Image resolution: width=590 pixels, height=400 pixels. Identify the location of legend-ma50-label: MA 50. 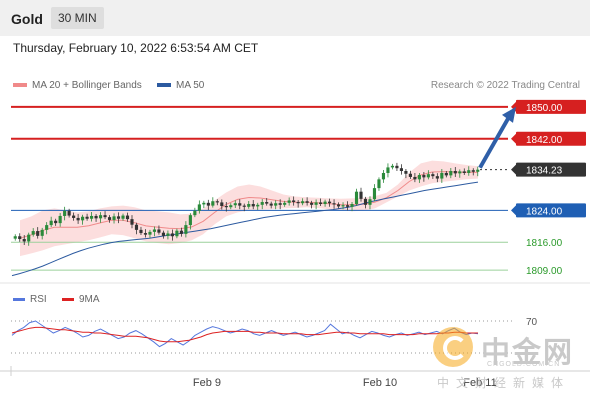
(190, 85).